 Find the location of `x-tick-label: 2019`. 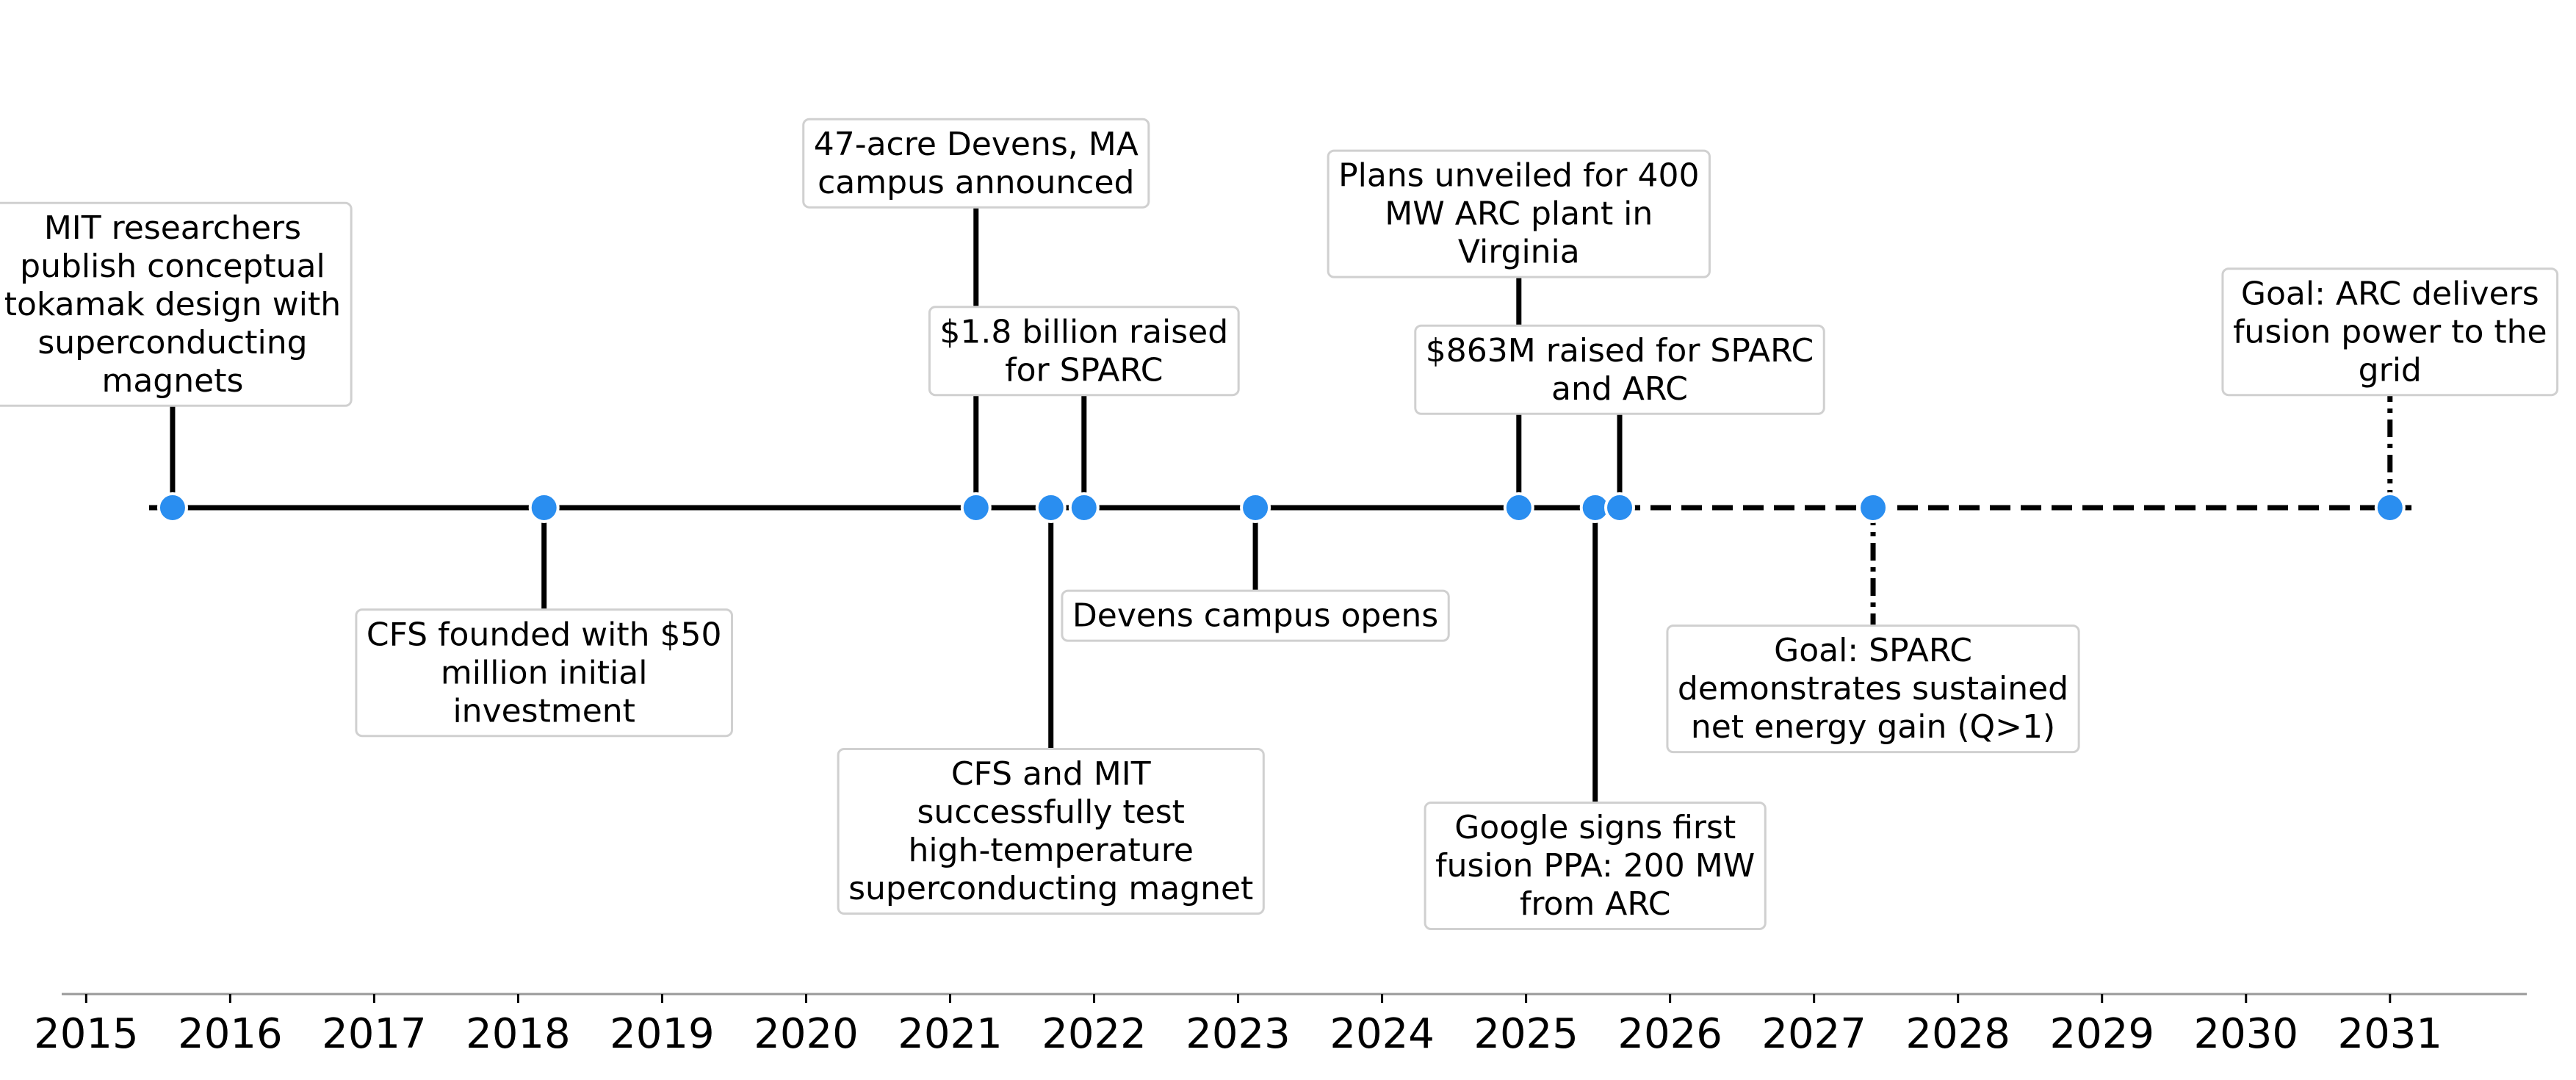

x-tick-label: 2019 is located at coordinates (662, 1034).